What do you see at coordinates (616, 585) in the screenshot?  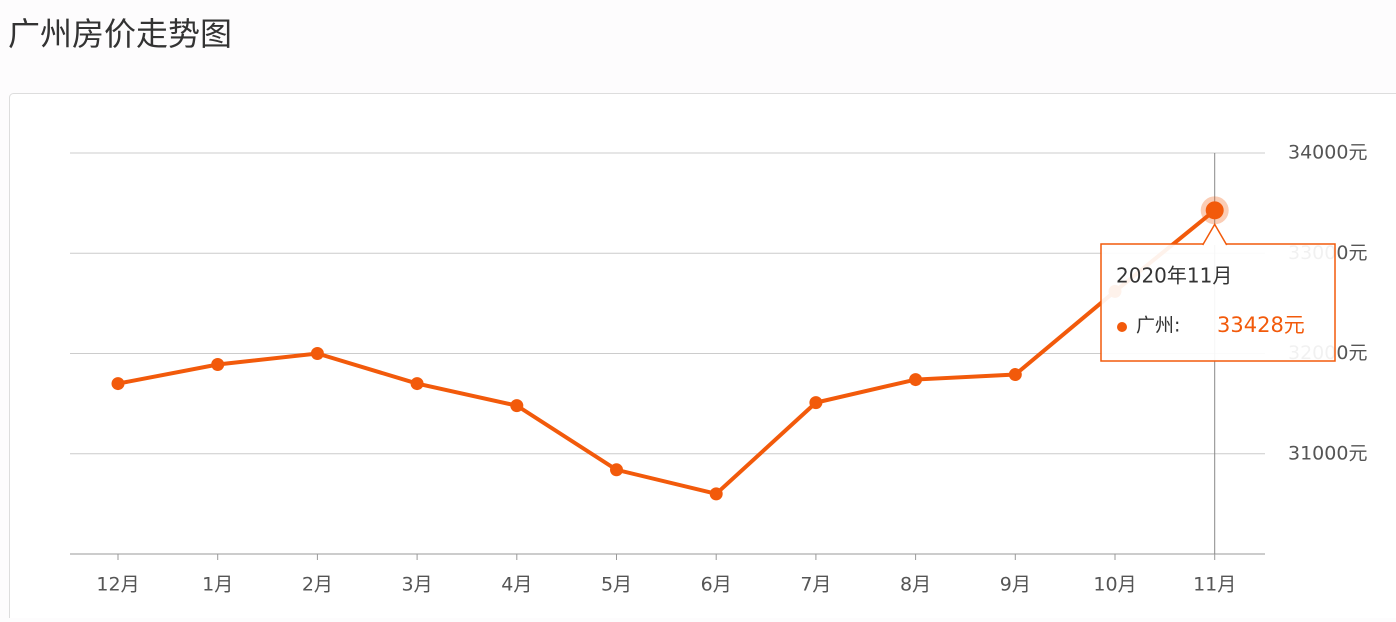 I see `x-tick-label: 5月` at bounding box center [616, 585].